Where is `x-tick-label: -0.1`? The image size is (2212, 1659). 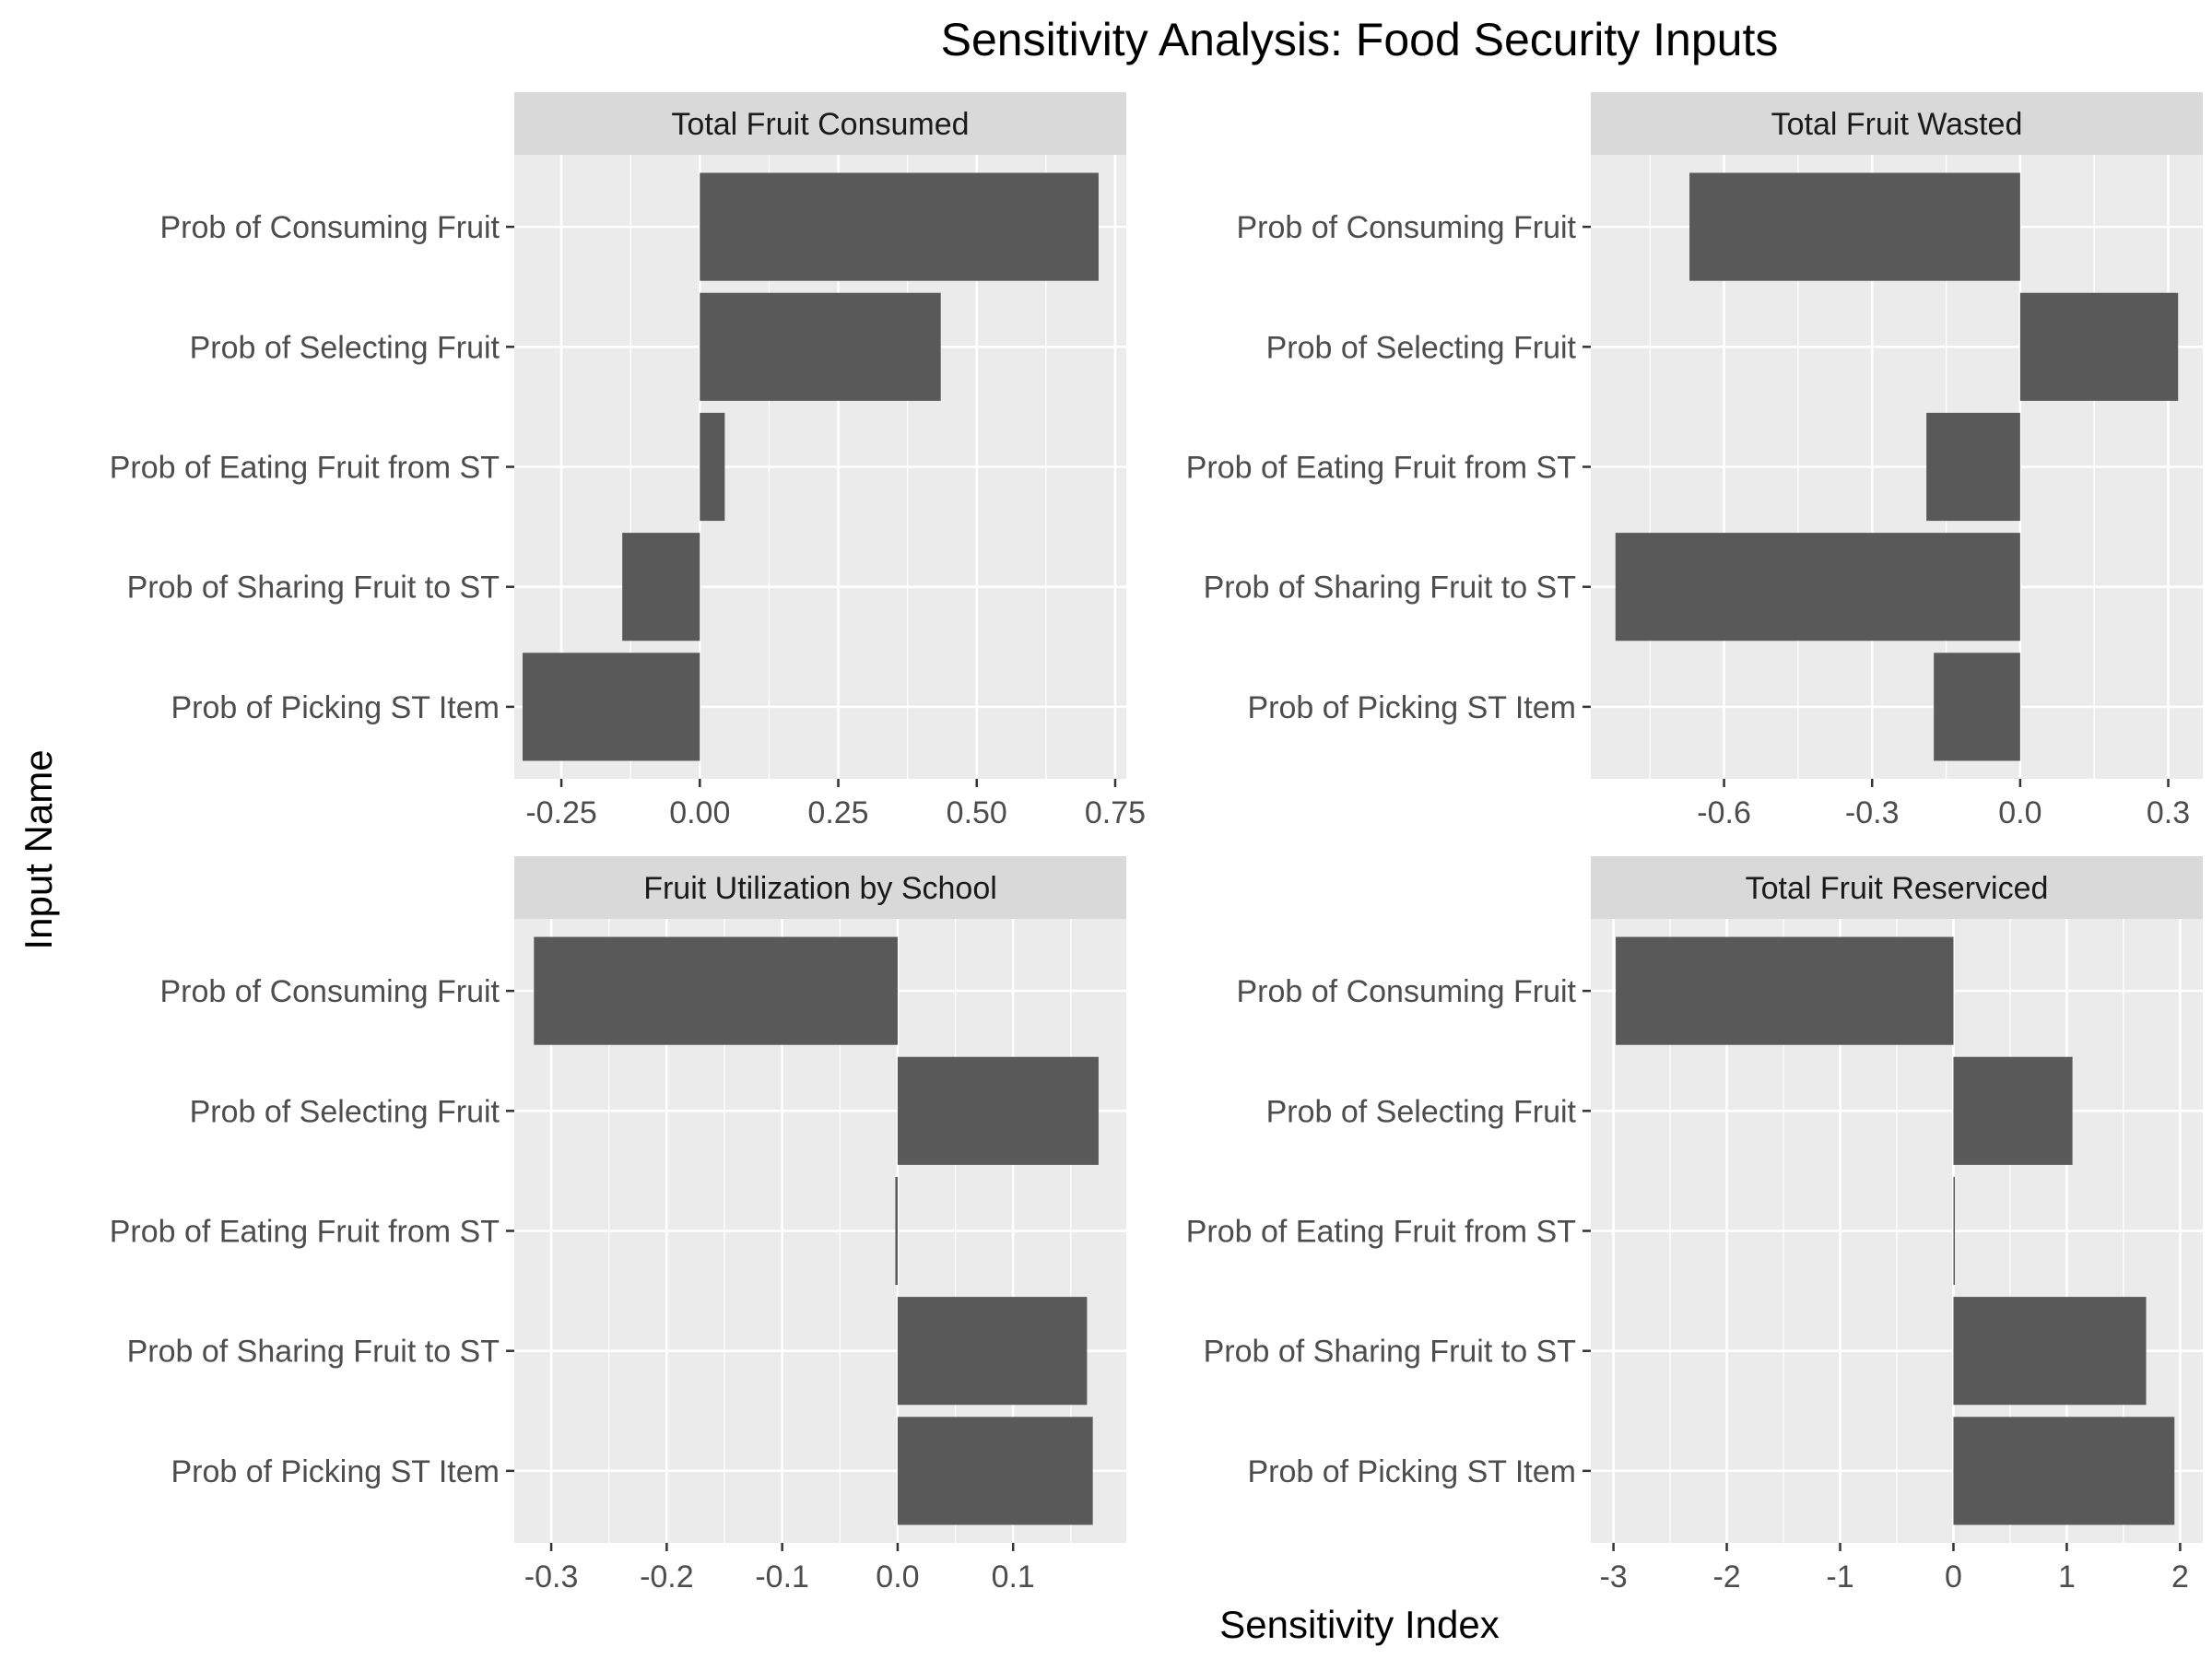
x-tick-label: -0.1 is located at coordinates (782, 1576).